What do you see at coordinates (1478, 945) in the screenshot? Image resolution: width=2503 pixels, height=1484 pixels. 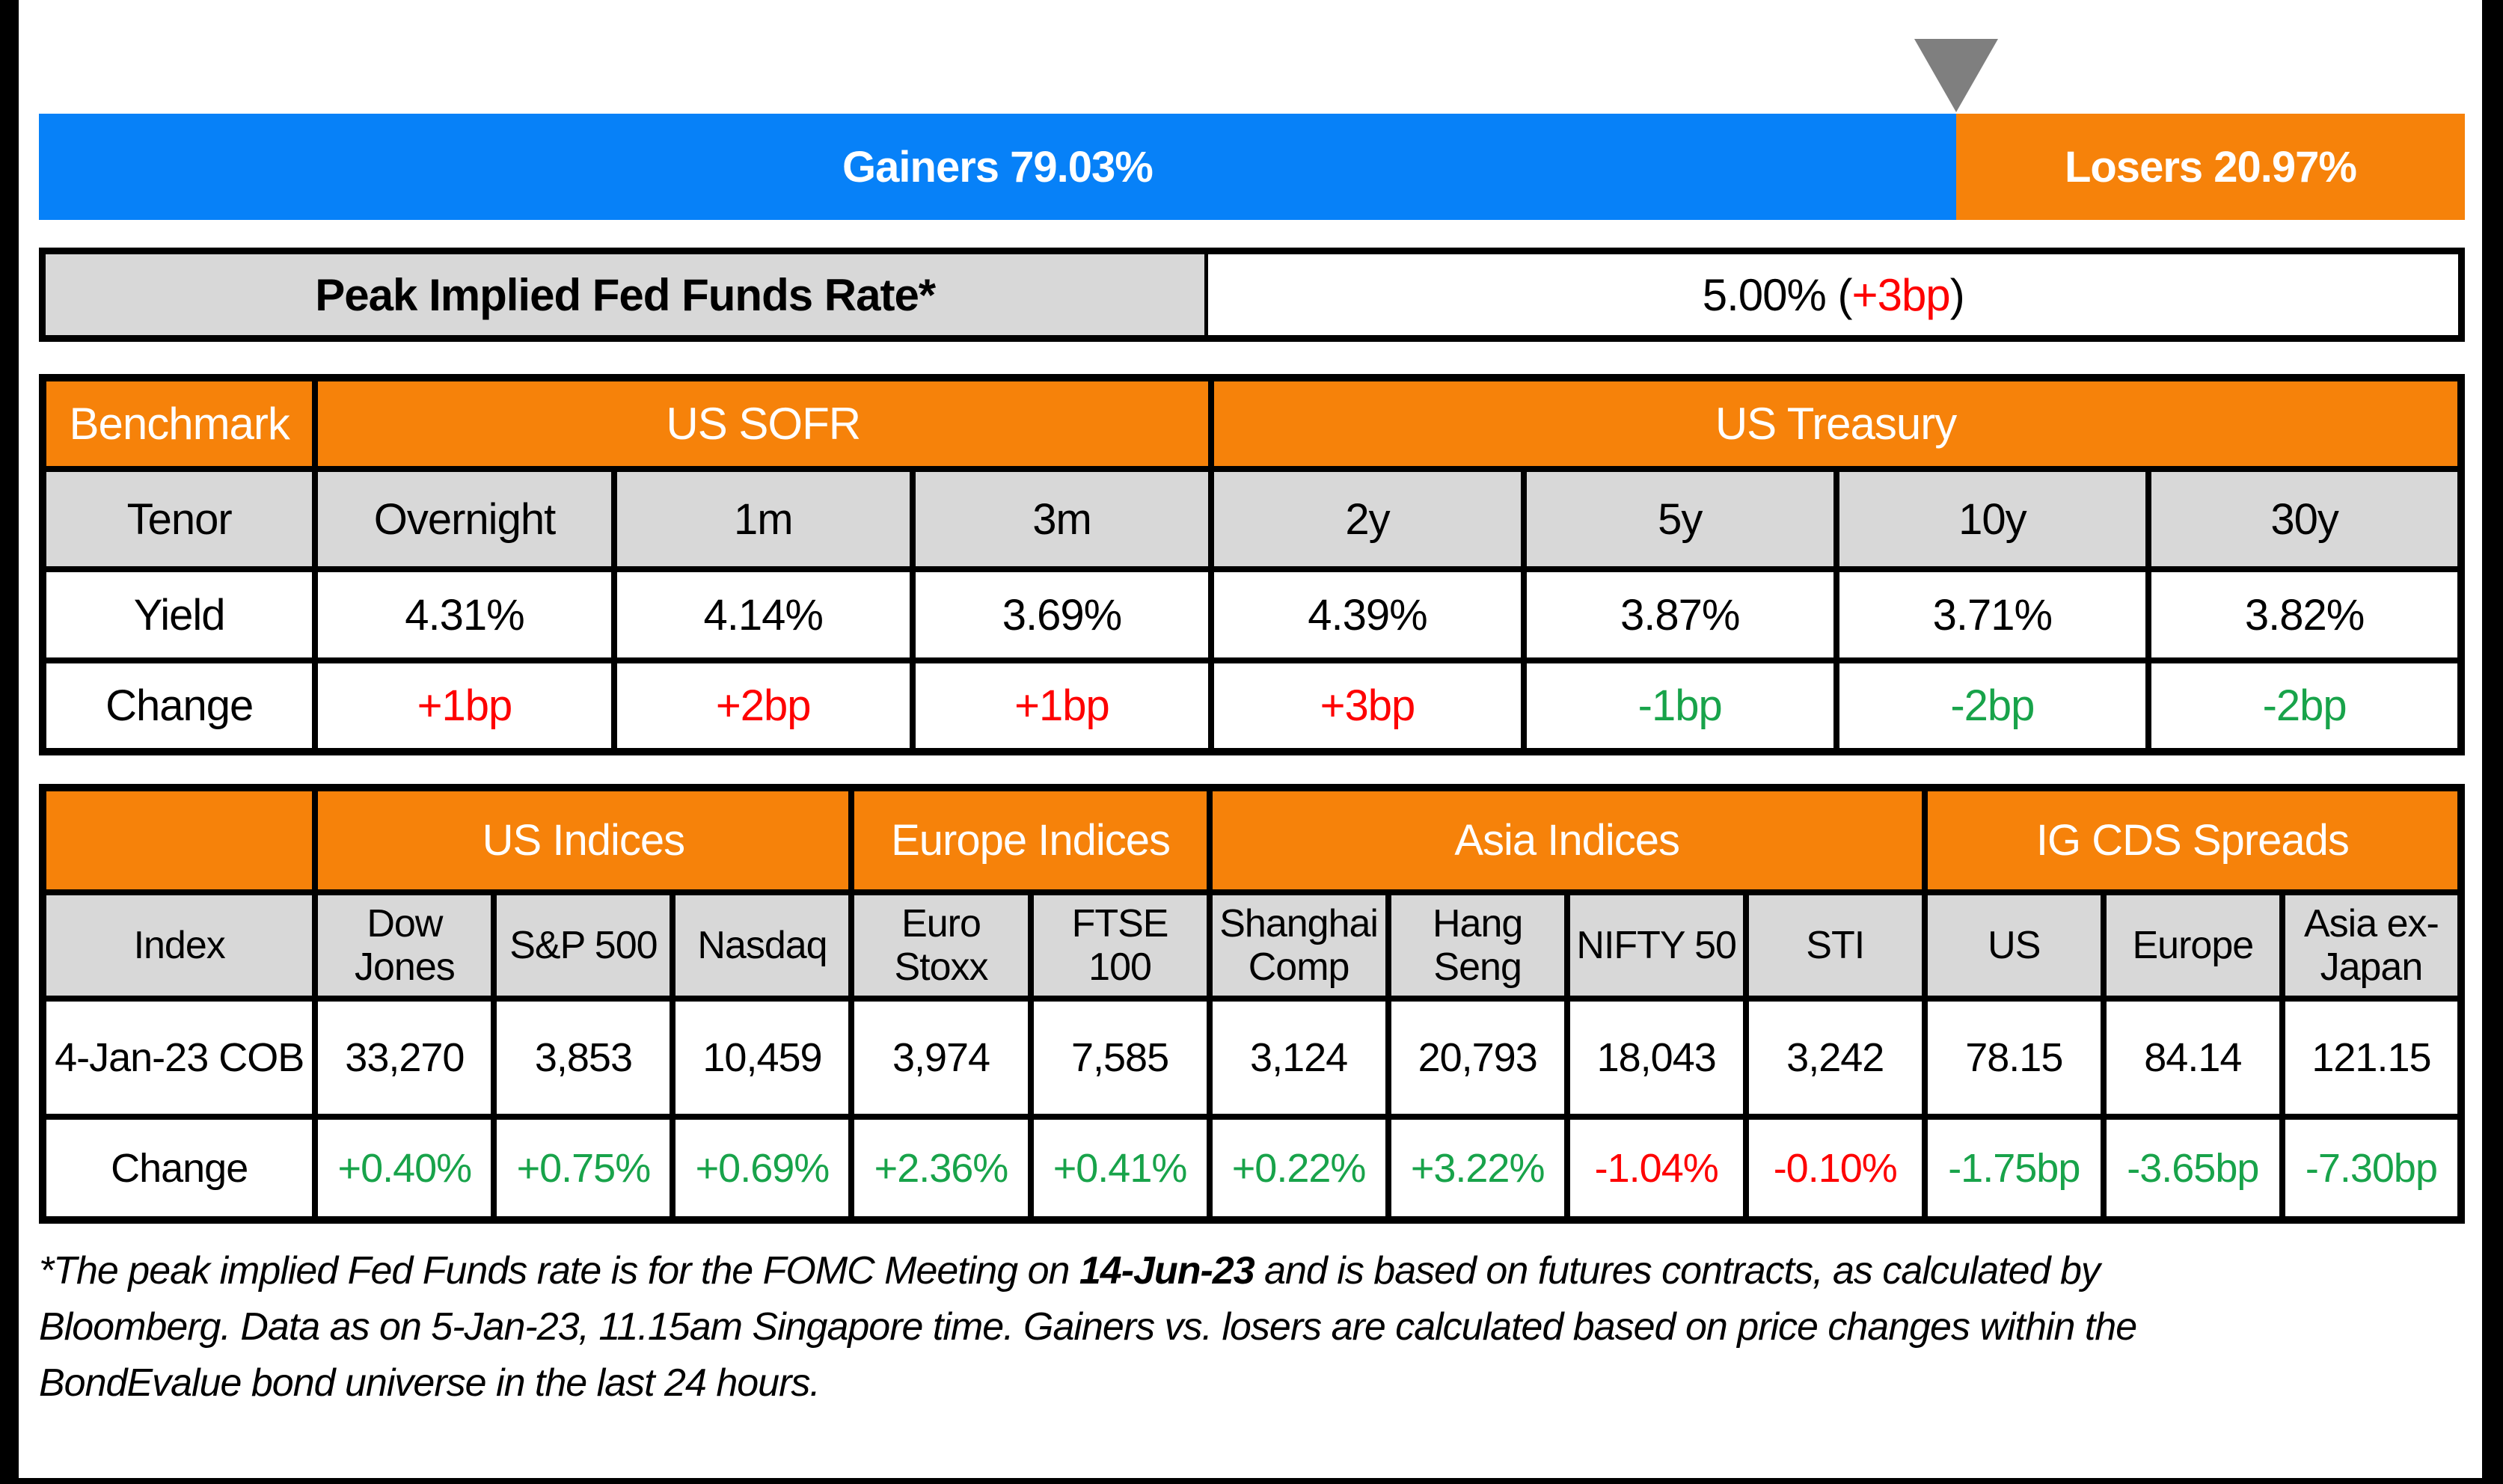 I see `index-name-cell: Hang Seng` at bounding box center [1478, 945].